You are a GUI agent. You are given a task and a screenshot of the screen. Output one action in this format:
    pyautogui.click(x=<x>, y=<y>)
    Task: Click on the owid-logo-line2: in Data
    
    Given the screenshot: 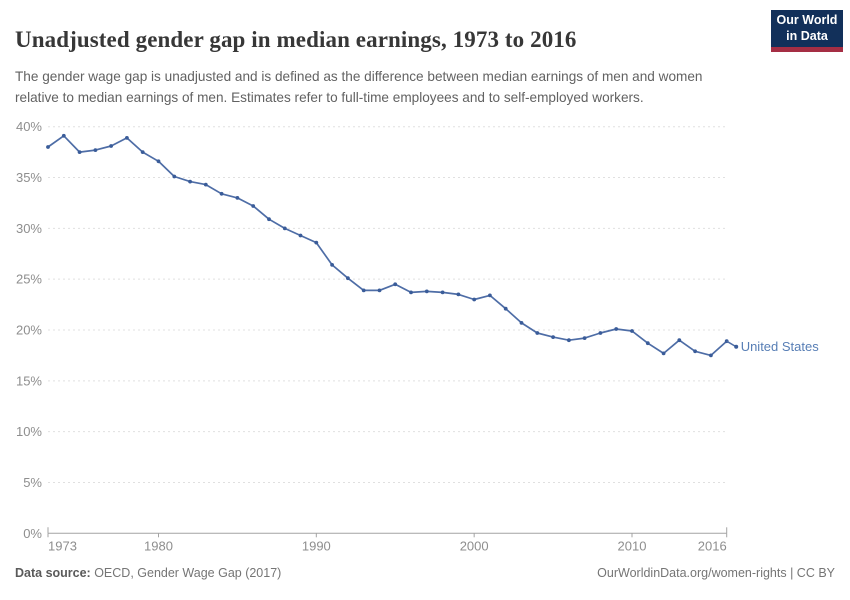 What is the action you would take?
    pyautogui.click(x=807, y=35)
    